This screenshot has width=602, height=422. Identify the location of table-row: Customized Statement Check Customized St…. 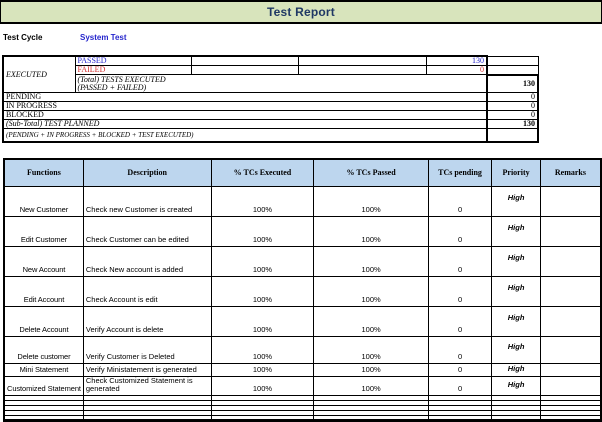
(302, 385).